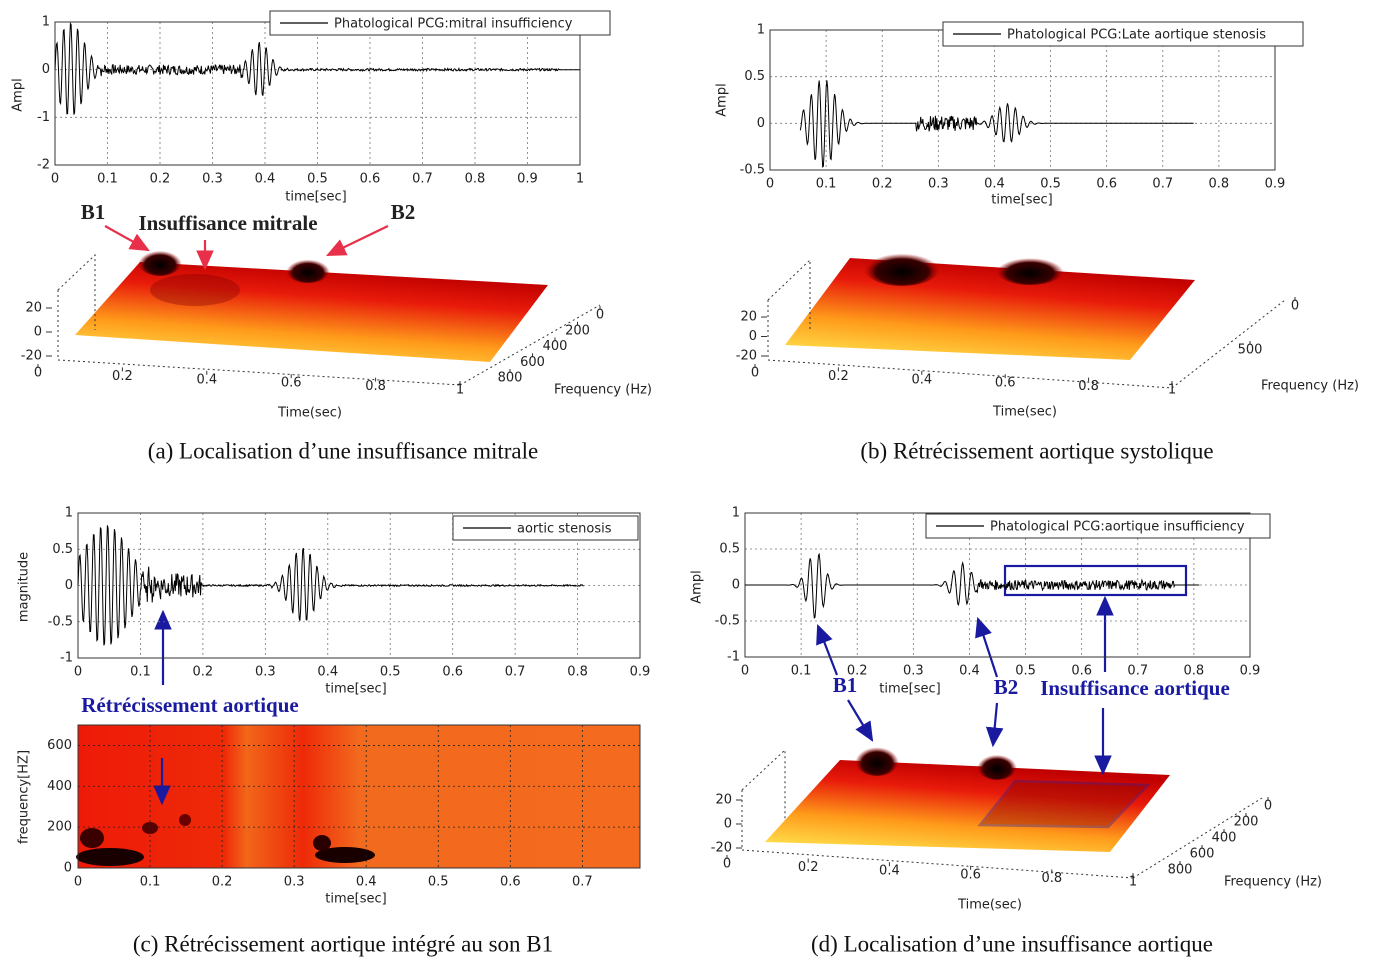 The height and width of the screenshot is (962, 1378). Describe the element at coordinates (577, 330) in the screenshot. I see `y-tick-label: 200` at that location.